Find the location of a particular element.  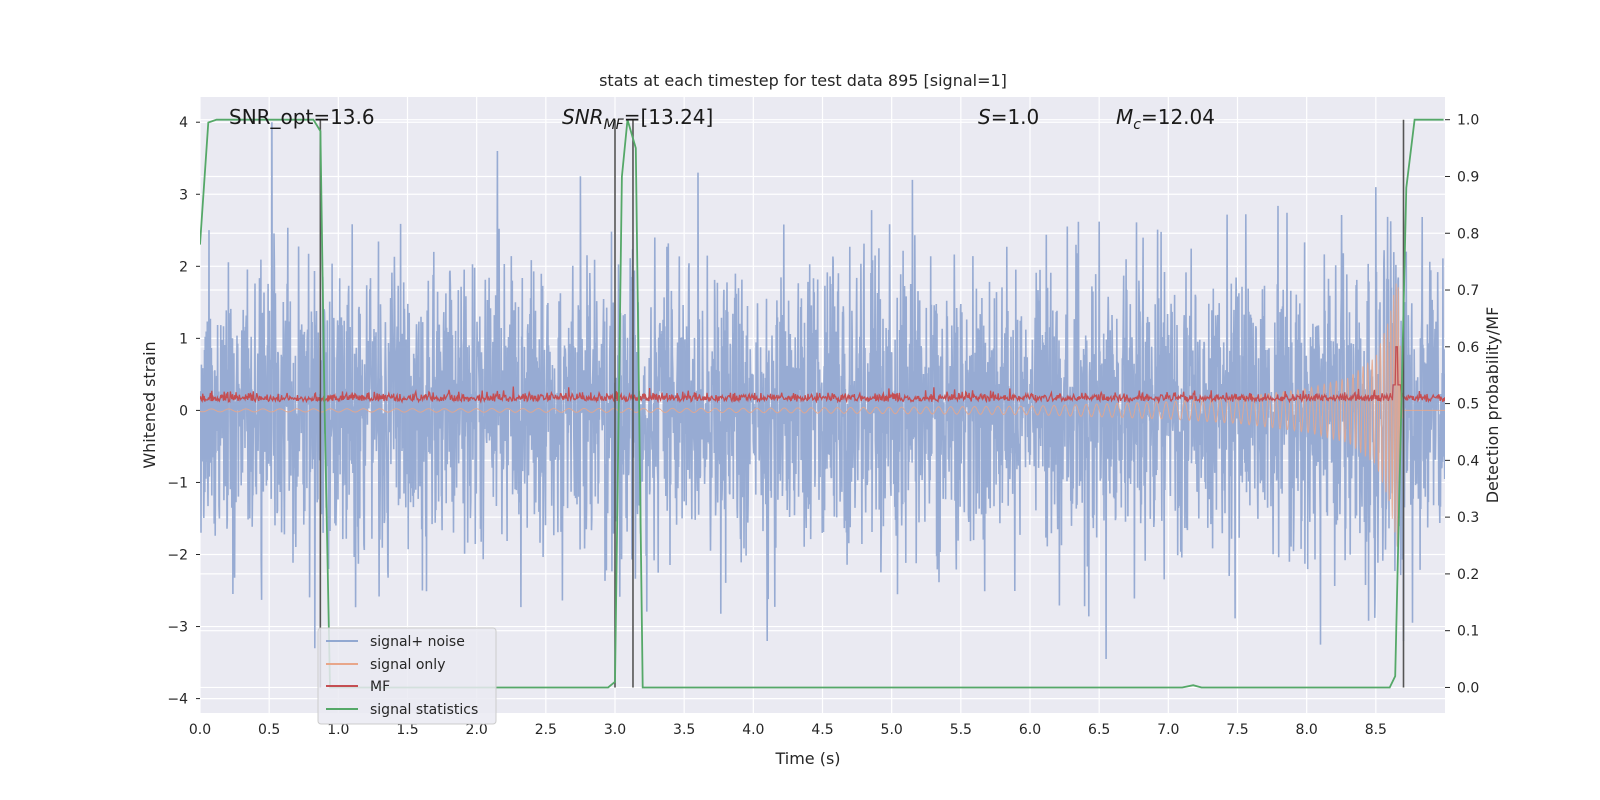

x-tick-label: 1.5 is located at coordinates (407, 730).